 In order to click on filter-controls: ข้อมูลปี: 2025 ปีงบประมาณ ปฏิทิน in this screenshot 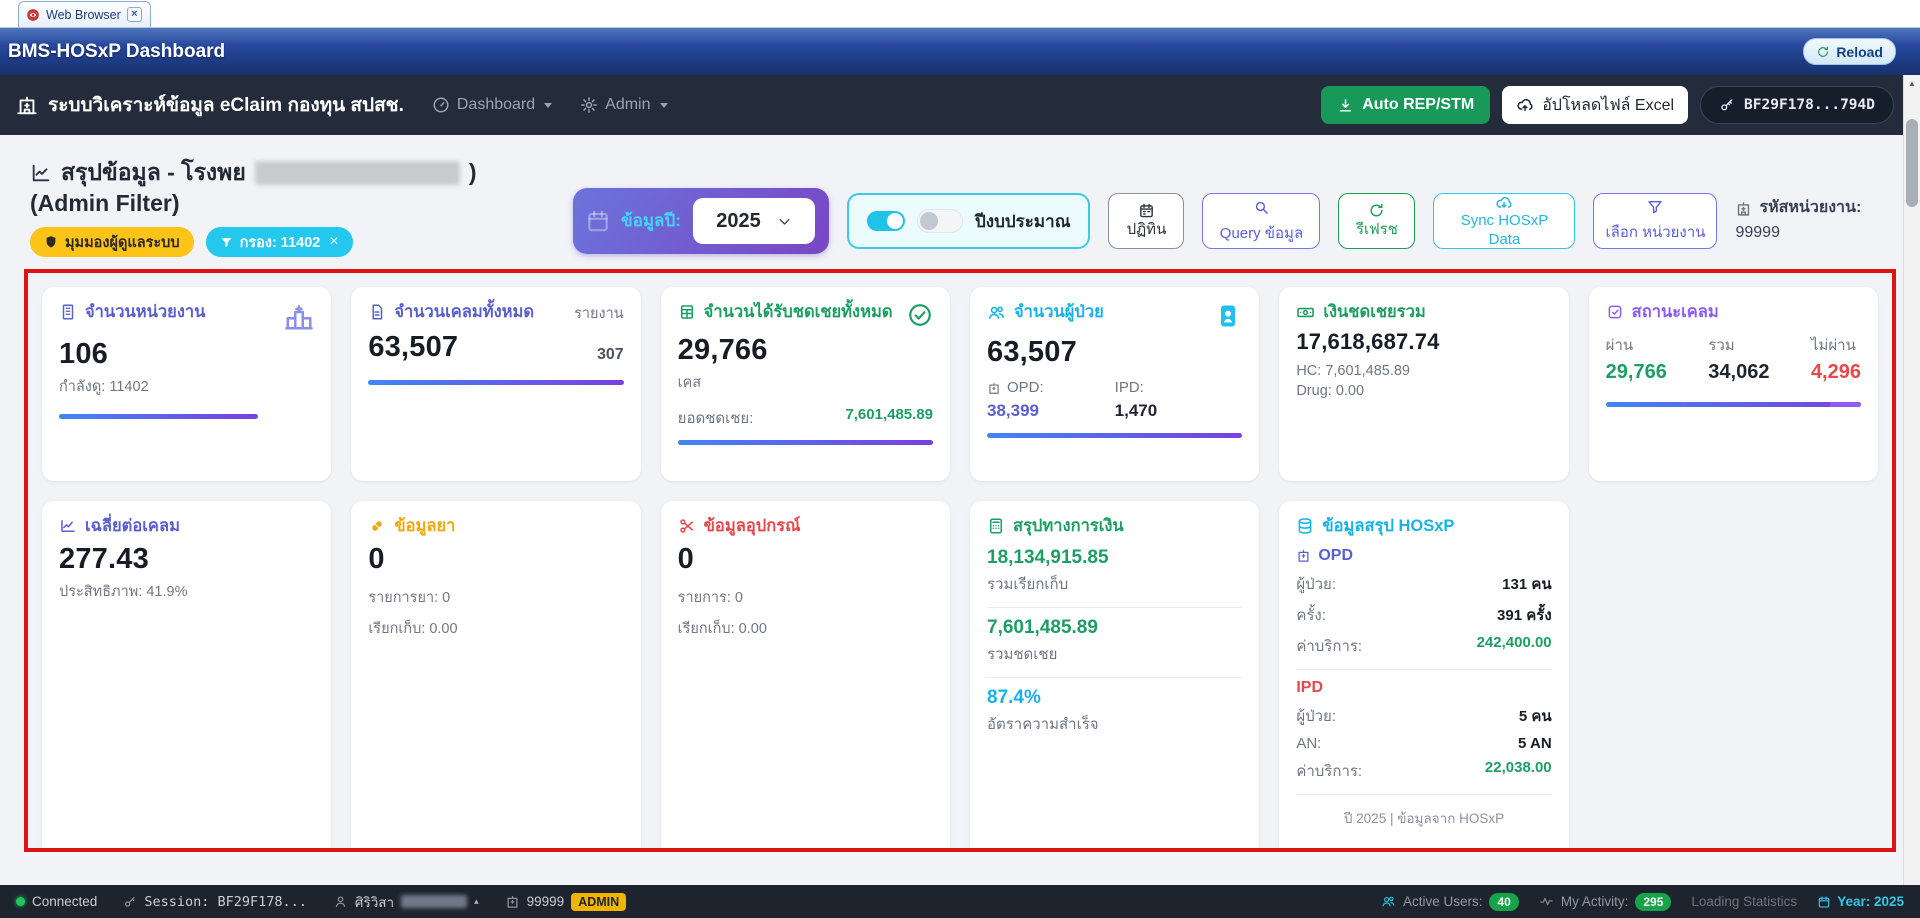, I will do `click(1217, 221)`.